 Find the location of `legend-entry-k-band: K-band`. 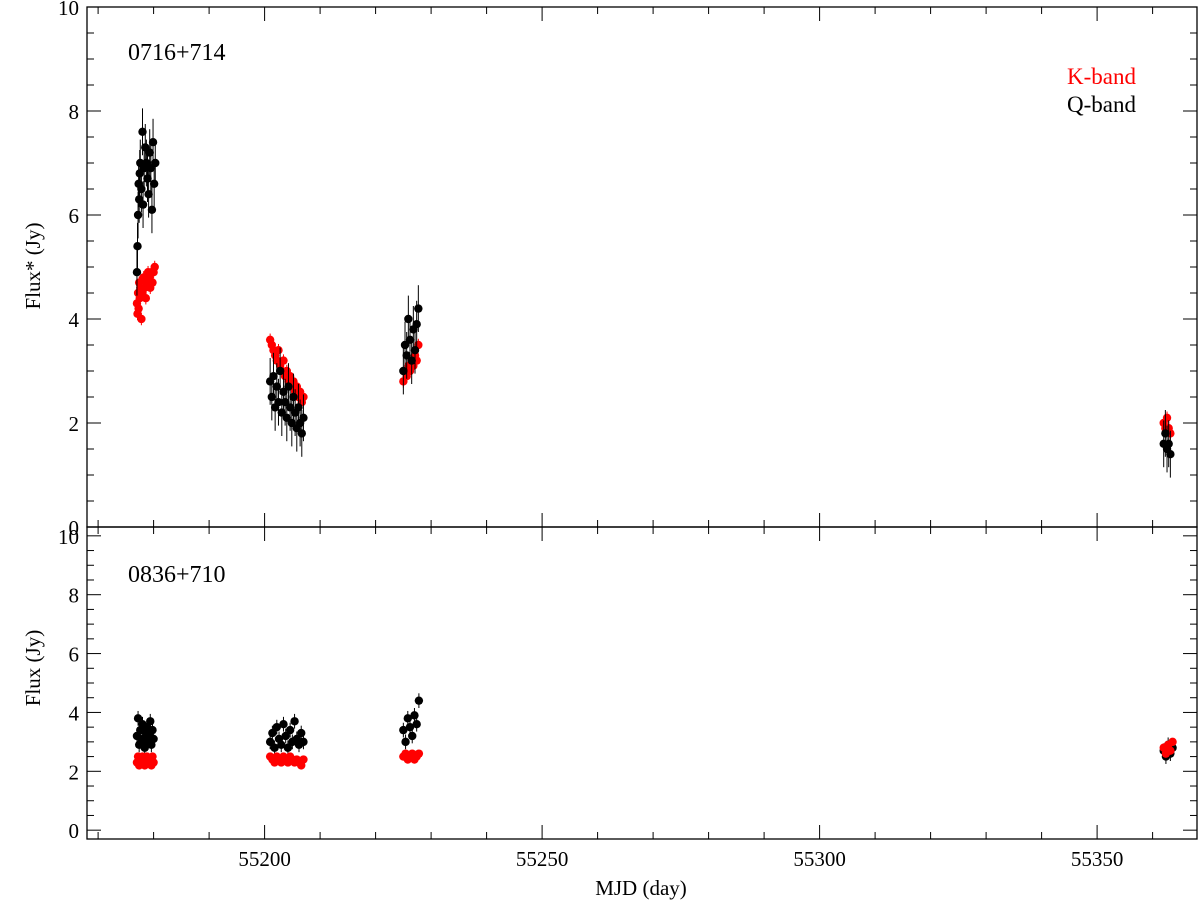

legend-entry-k-band: K-band is located at coordinates (1101, 76).